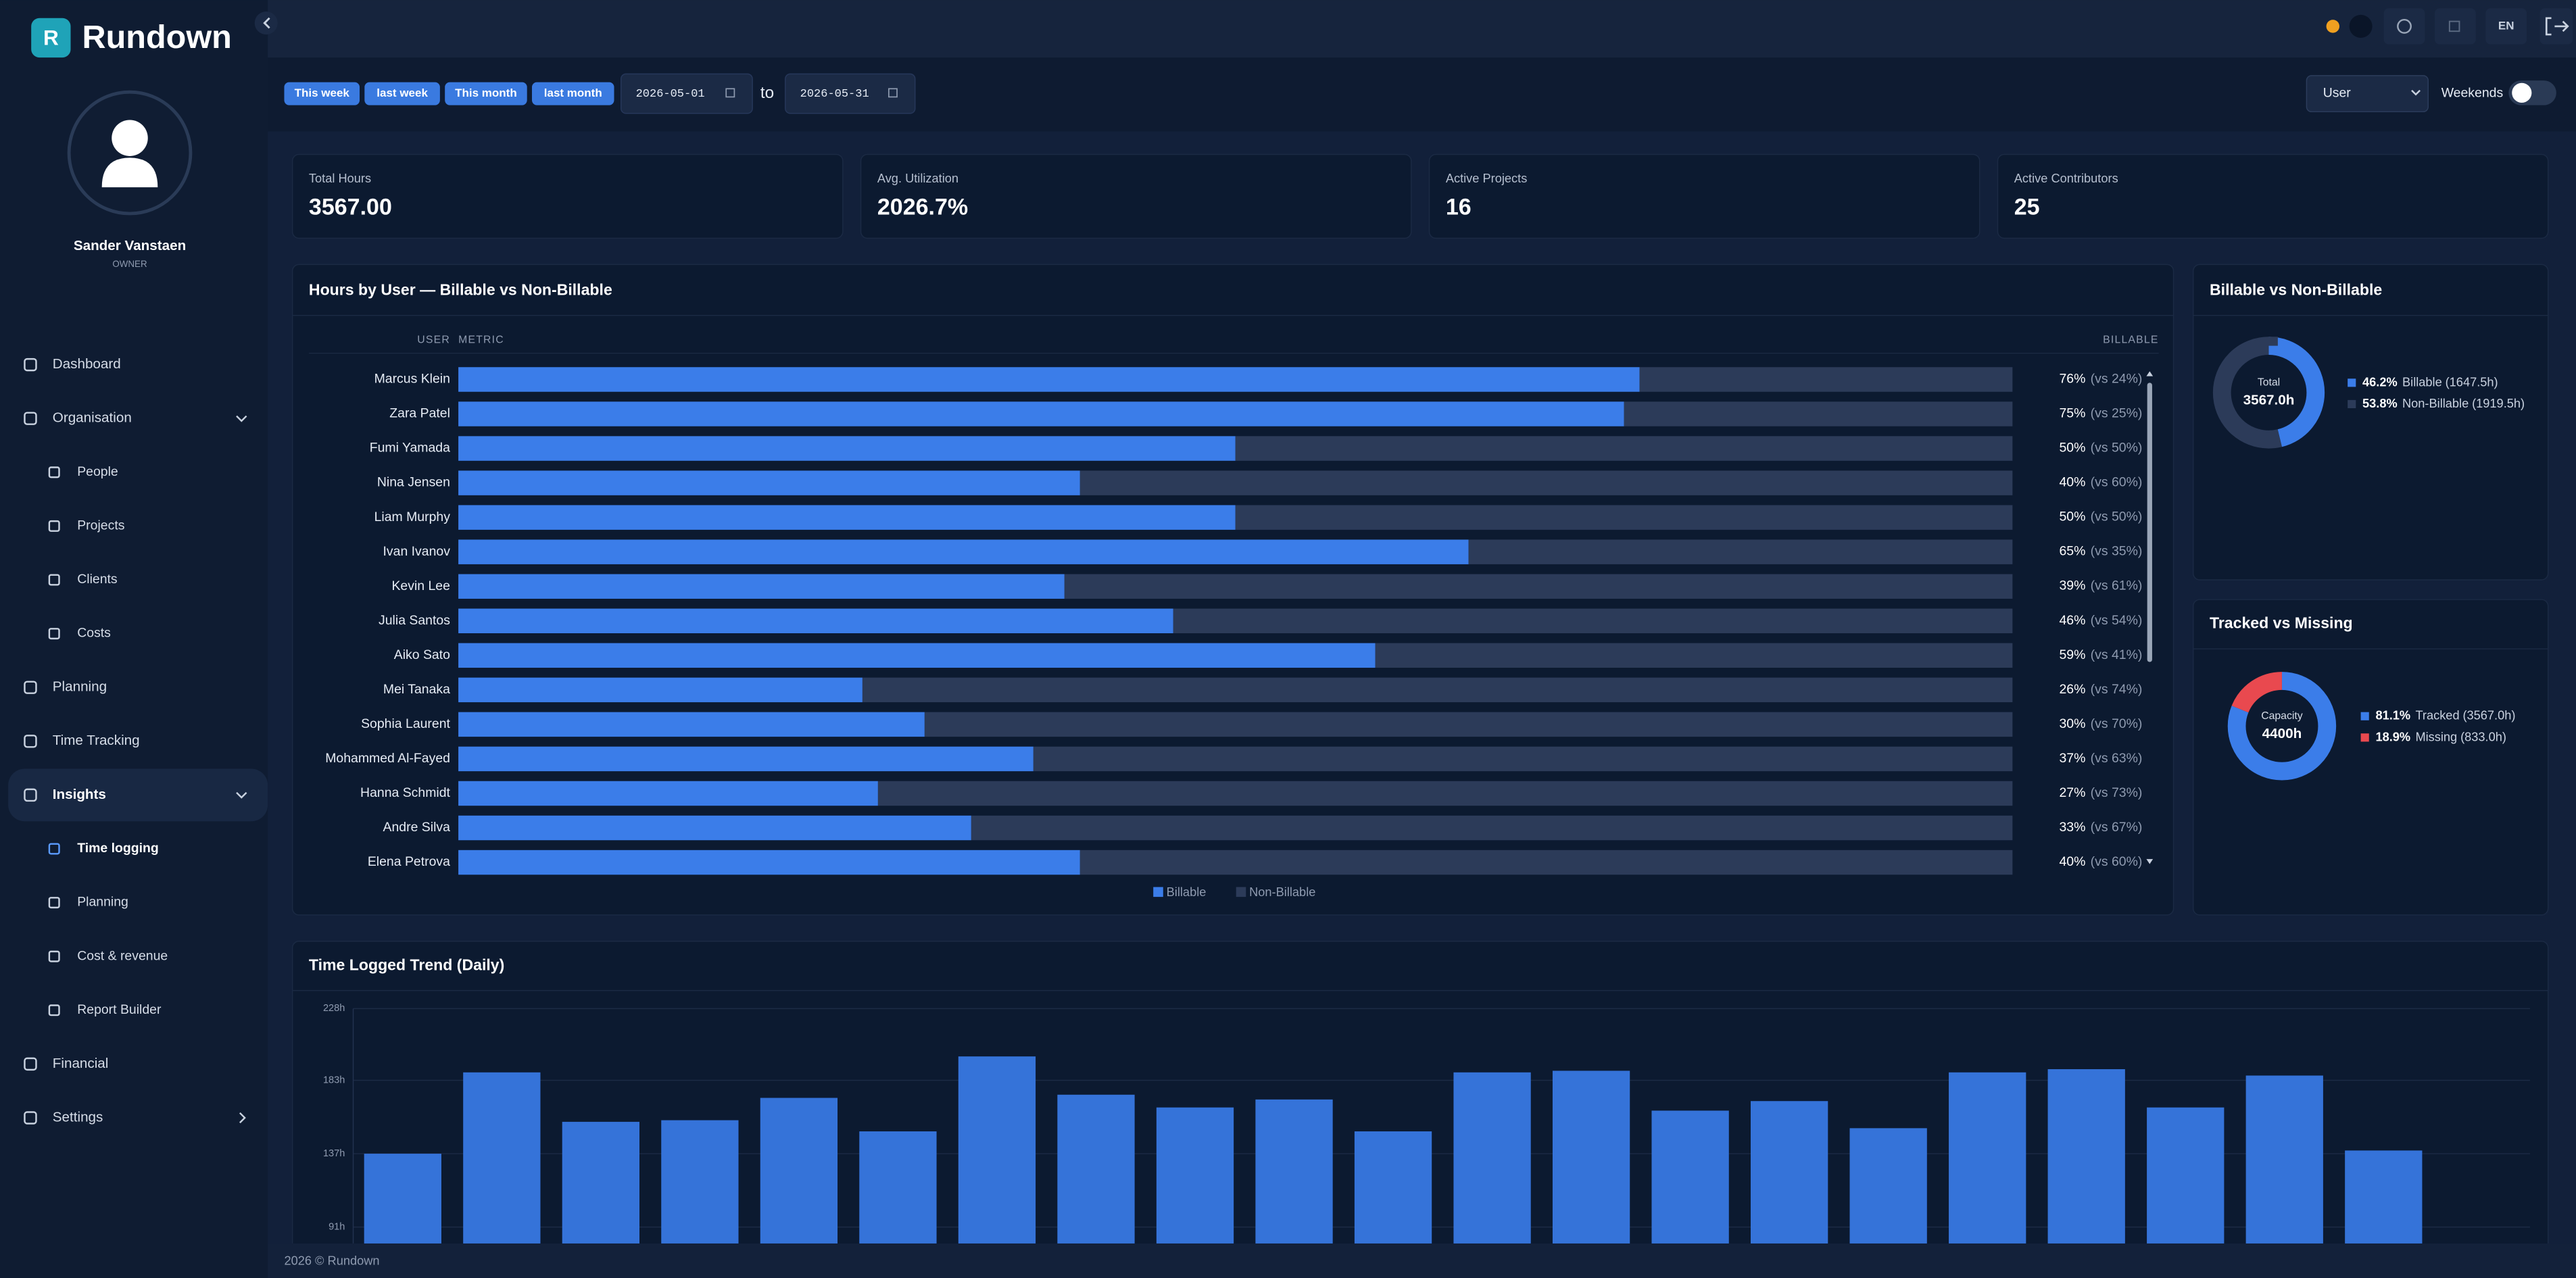 The width and height of the screenshot is (2576, 1278). I want to click on row-label: Ivan Ivanov, so click(417, 551).